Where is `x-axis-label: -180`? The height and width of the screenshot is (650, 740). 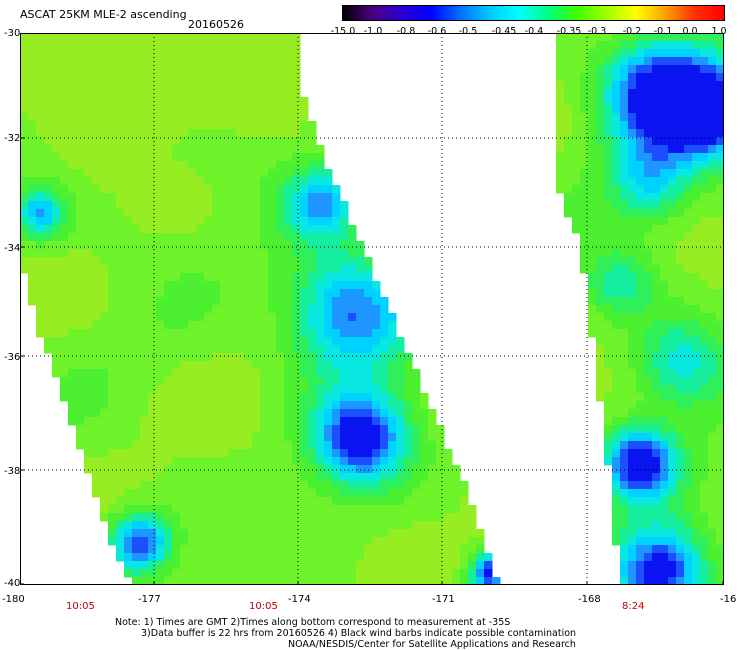
x-axis-label: -180 is located at coordinates (13, 599).